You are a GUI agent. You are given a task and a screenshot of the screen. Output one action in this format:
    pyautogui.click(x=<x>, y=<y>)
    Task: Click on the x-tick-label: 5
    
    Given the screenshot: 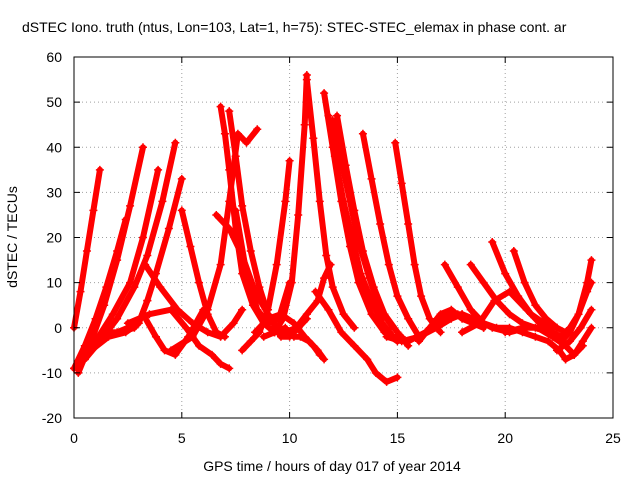 What is the action you would take?
    pyautogui.click(x=182, y=438)
    